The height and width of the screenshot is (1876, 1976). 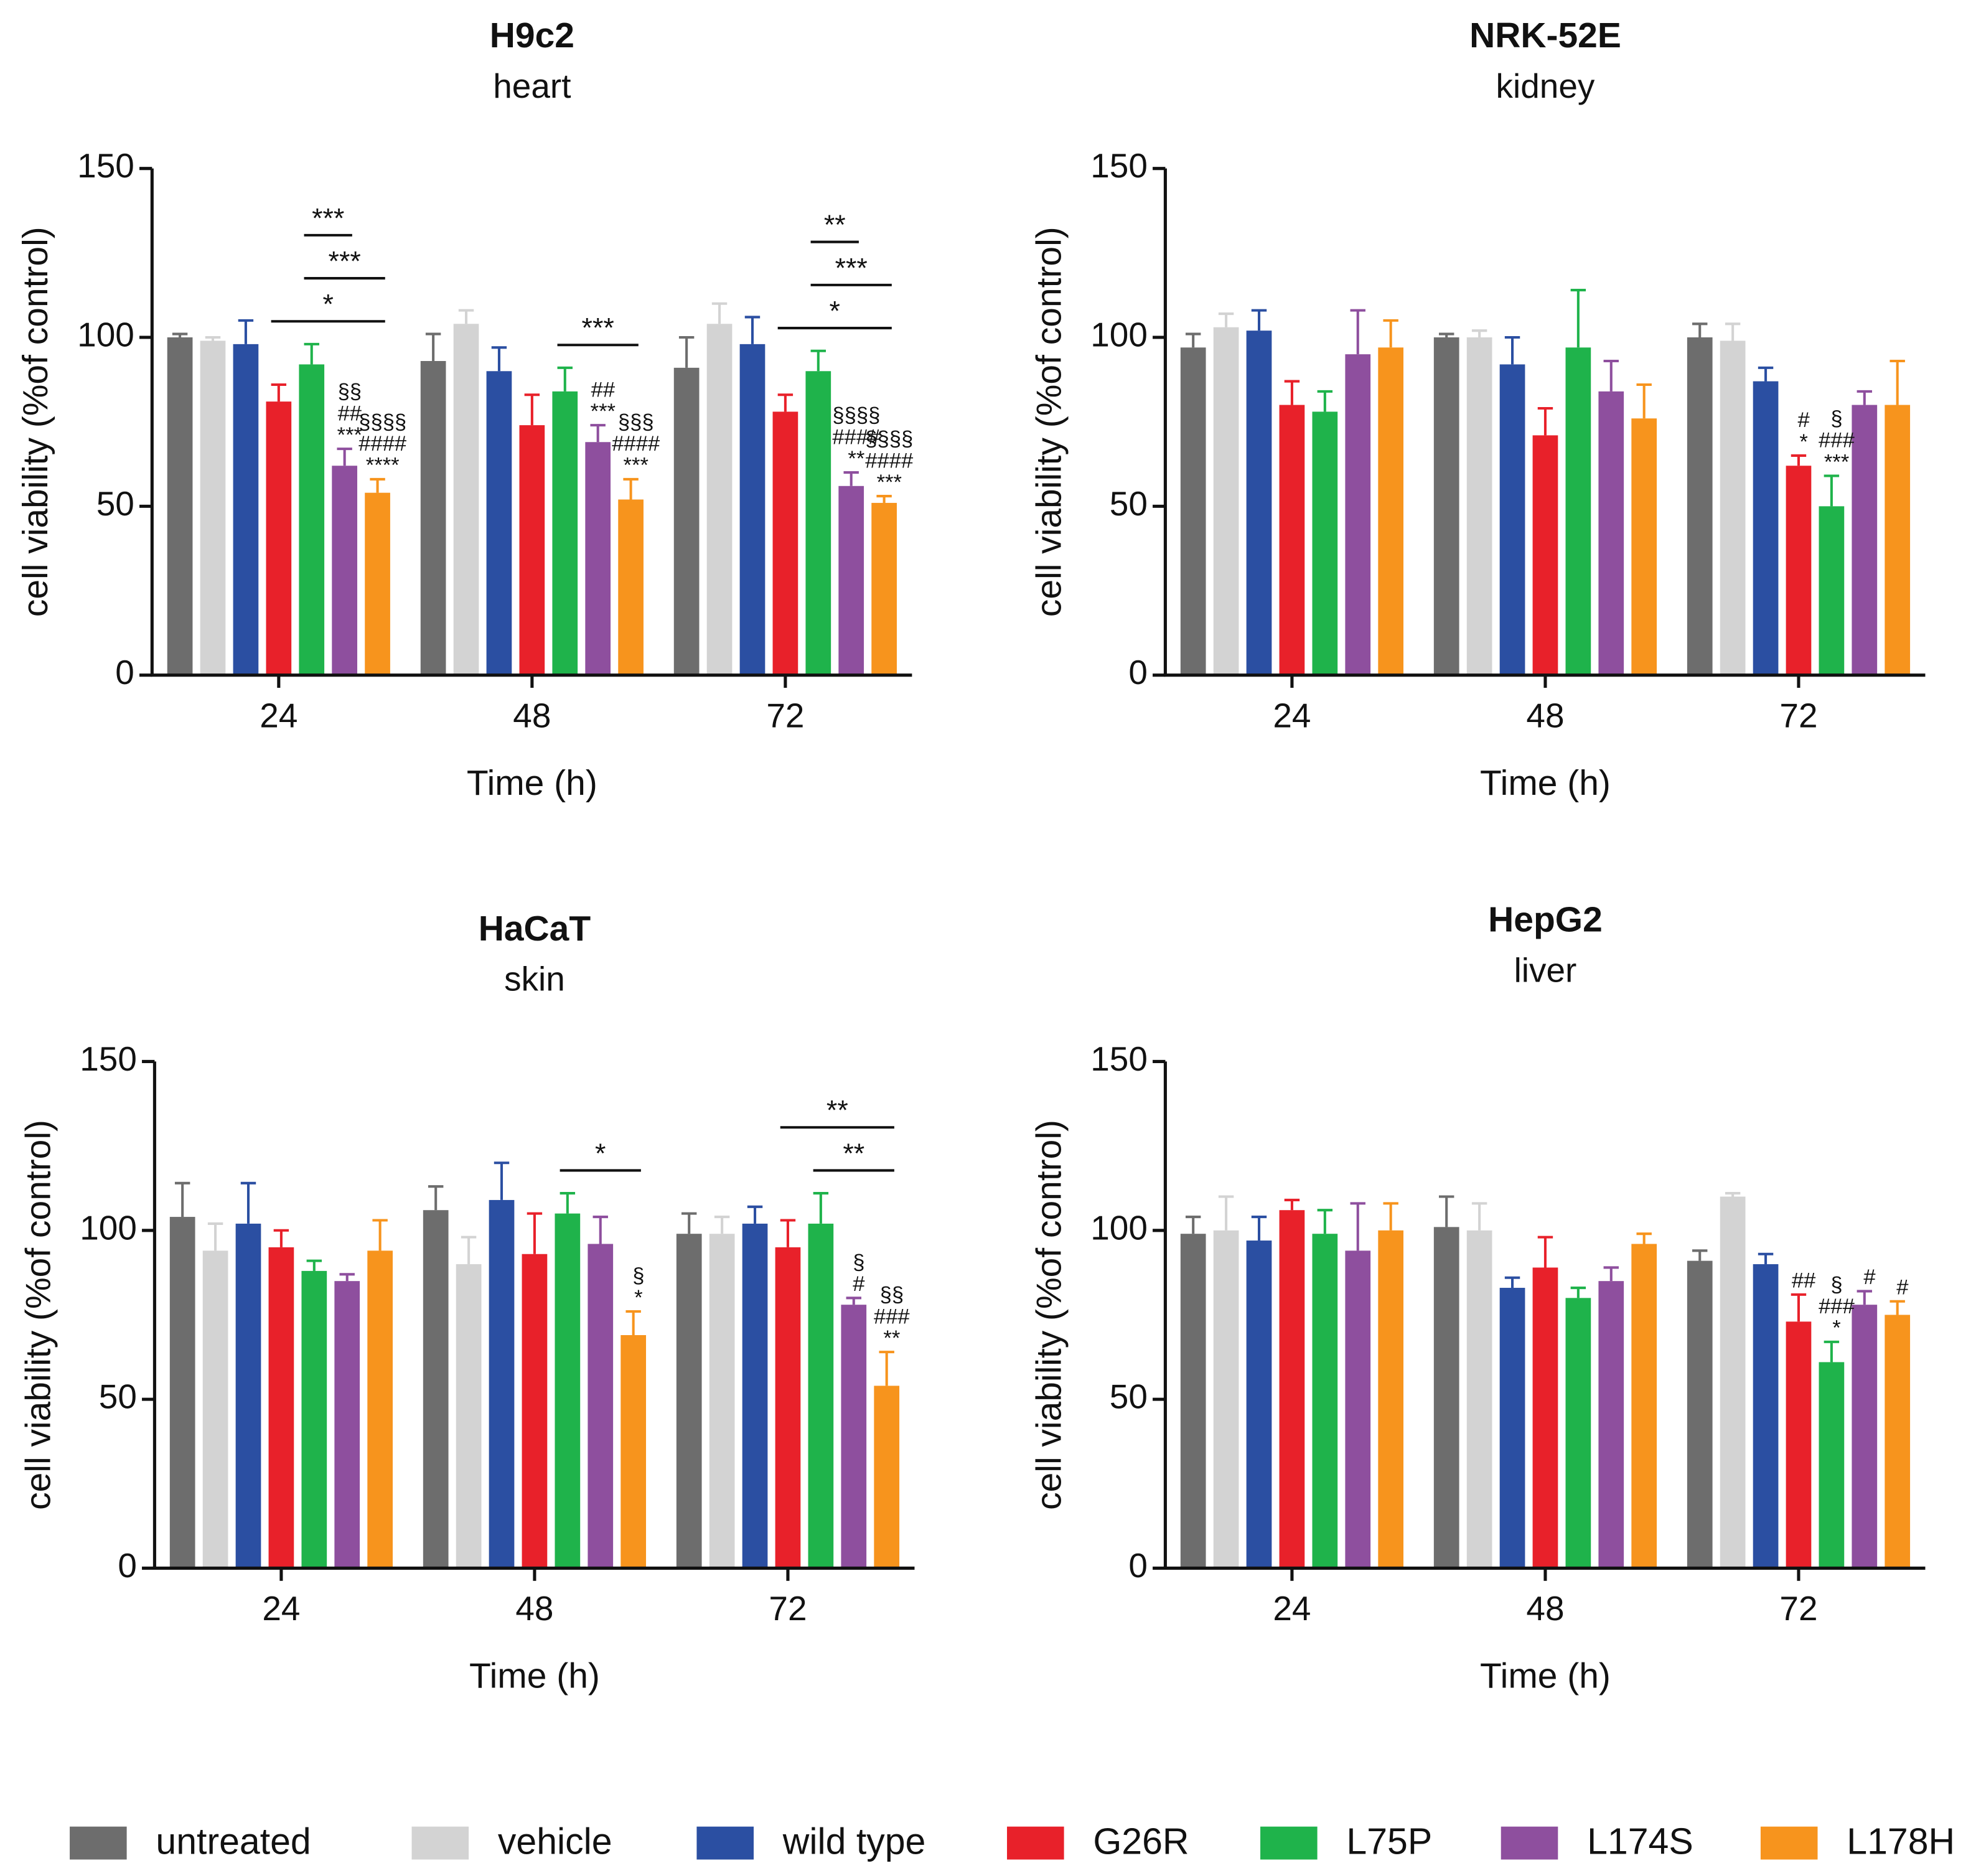 I want to click on chart-subtitle: kidney, so click(x=1545, y=86).